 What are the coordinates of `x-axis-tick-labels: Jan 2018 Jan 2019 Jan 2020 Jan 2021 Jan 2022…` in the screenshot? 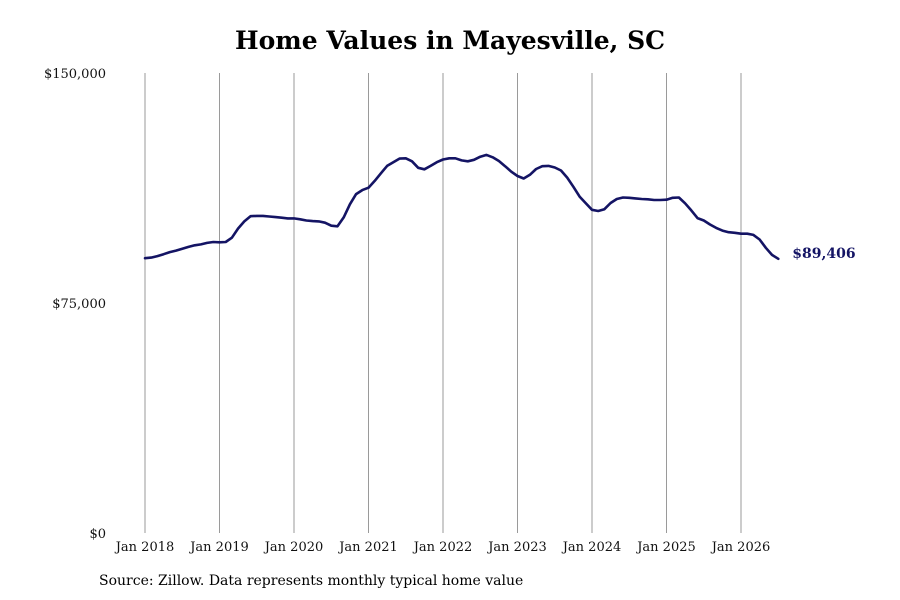 It's located at (442, 547).